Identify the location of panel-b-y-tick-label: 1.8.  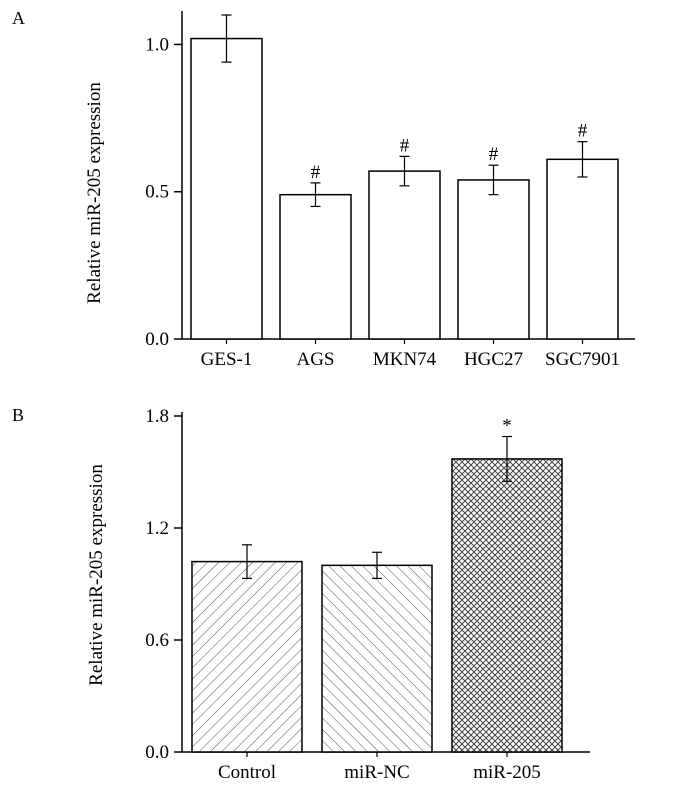
(157, 416).